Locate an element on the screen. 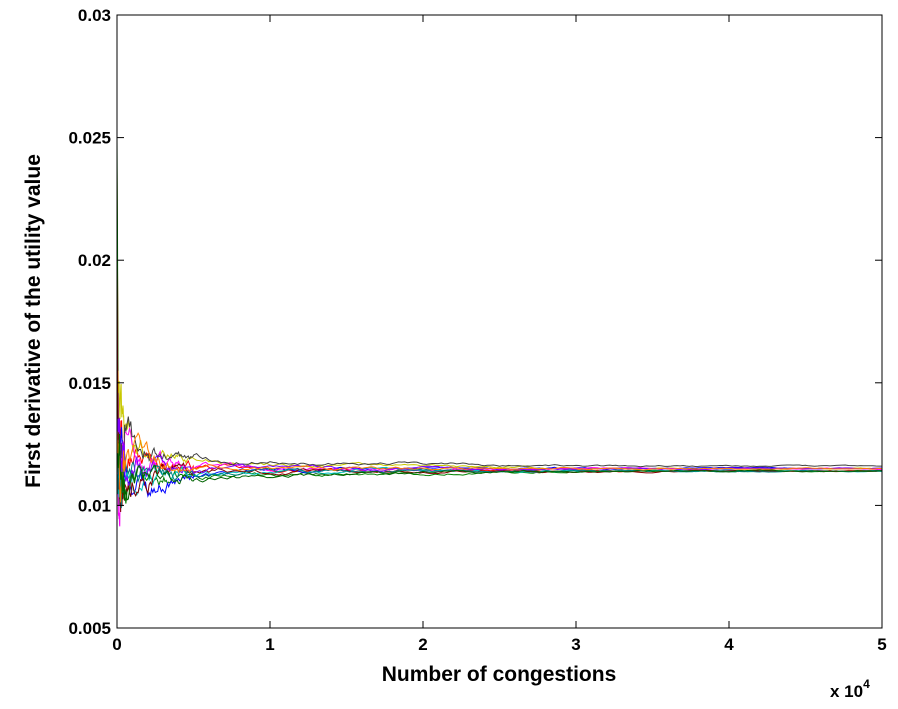 This screenshot has width=898, height=709. x-tick-label-3: 3 is located at coordinates (575, 644).